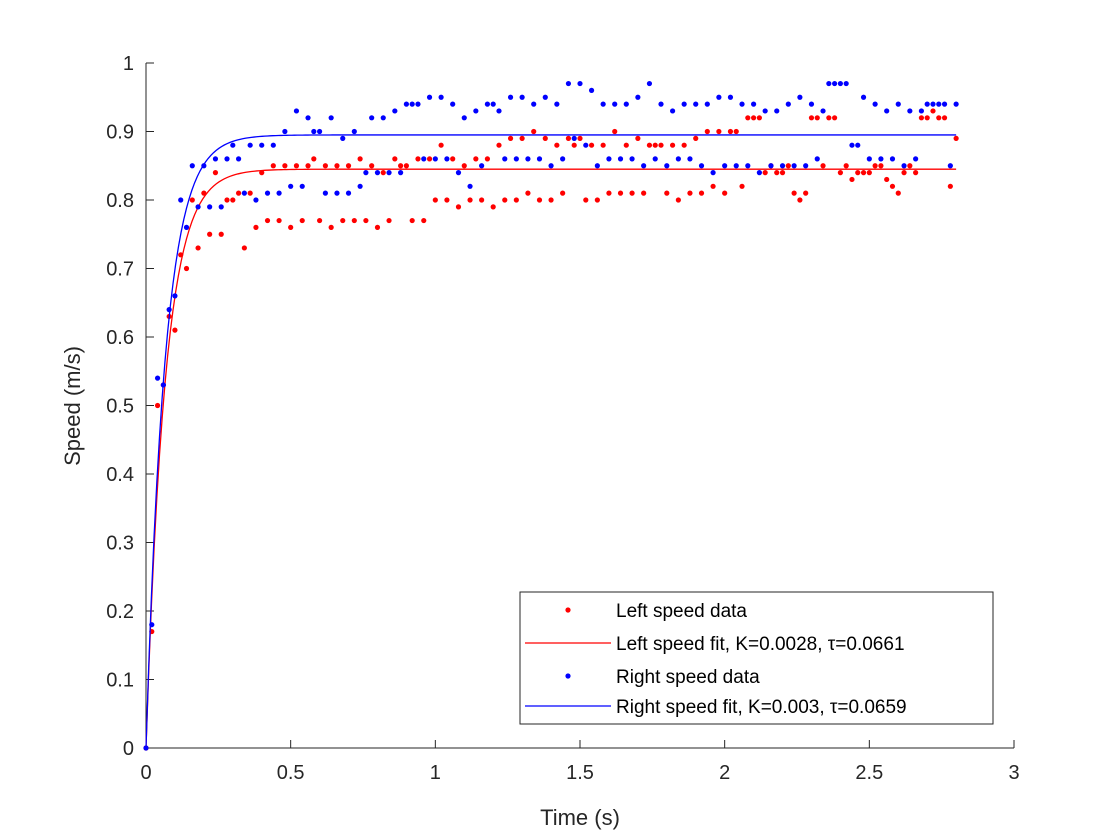 Image resolution: width=1120 pixels, height=840 pixels. Describe the element at coordinates (760, 644) in the screenshot. I see `legend-label-left-fit: Left speed fit, K=0.0028, τ=0.0661` at that location.